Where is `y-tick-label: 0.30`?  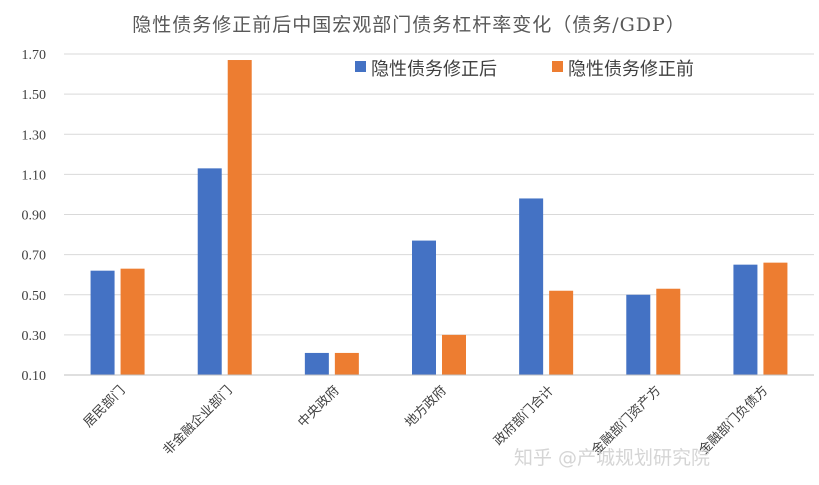 y-tick-label: 0.30 is located at coordinates (34, 336).